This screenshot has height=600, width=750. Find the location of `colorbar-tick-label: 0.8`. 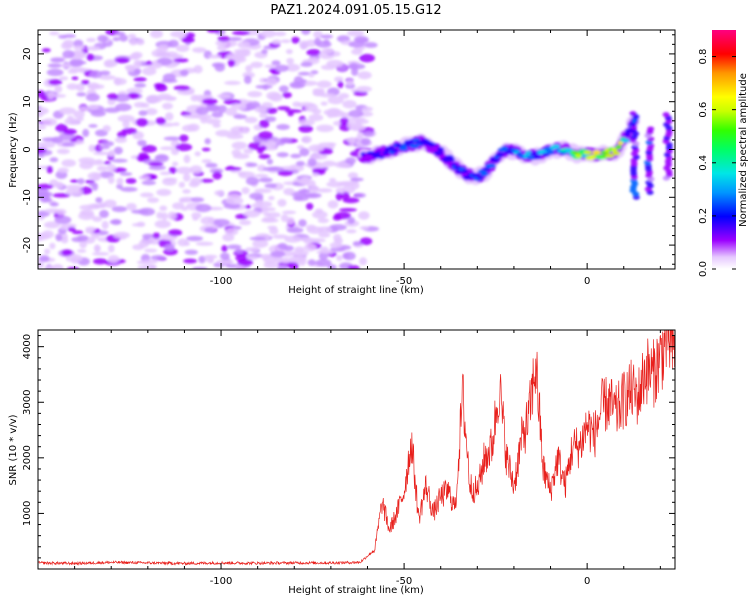

colorbar-tick-label: 0.8 is located at coordinates (703, 57).